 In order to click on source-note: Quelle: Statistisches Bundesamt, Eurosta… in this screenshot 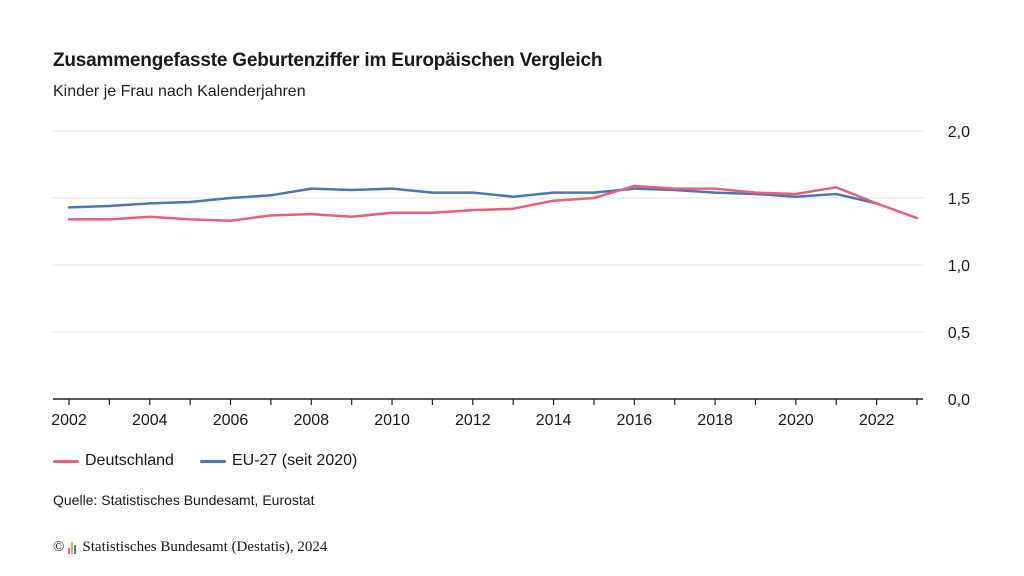, I will do `click(184, 500)`.